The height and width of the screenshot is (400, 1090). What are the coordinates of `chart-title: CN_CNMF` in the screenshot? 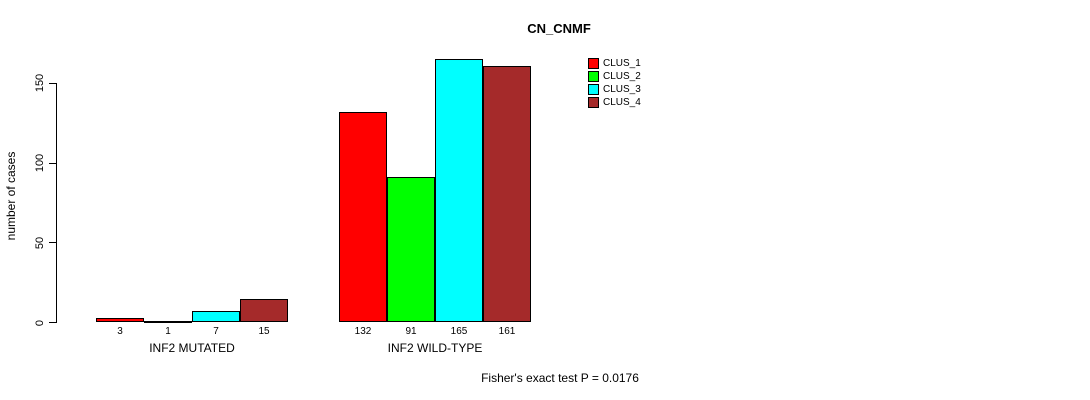 It's located at (559, 28).